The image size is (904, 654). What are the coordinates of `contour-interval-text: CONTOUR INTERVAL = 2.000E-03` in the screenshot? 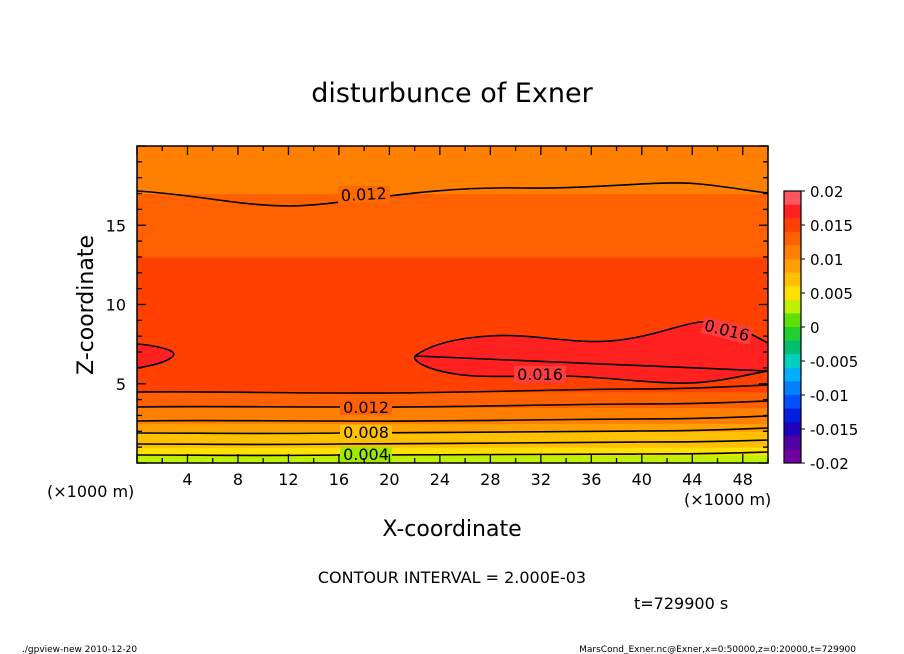 It's located at (452, 577).